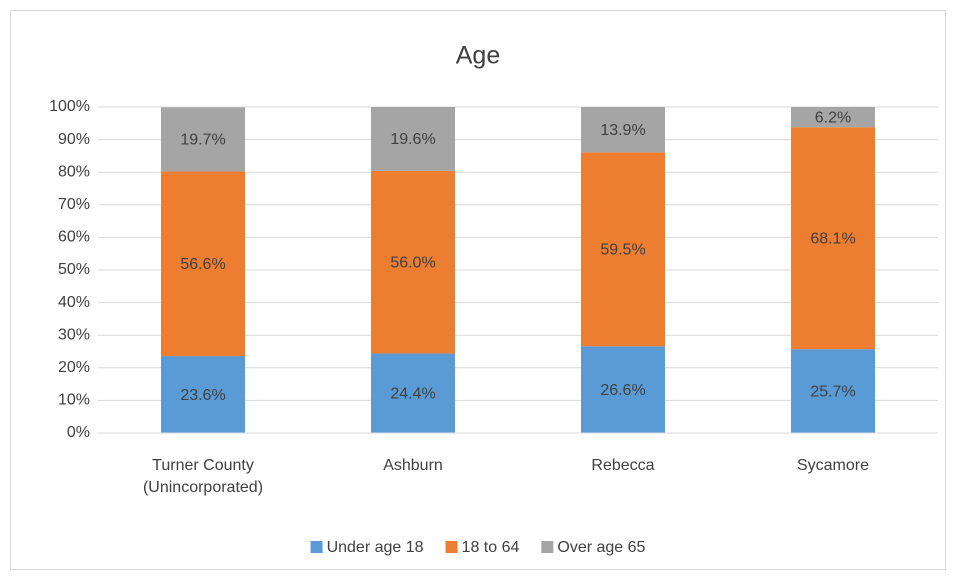 This screenshot has height=580, width=956. What do you see at coordinates (78, 432) in the screenshot?
I see `y-tick-label: 0%` at bounding box center [78, 432].